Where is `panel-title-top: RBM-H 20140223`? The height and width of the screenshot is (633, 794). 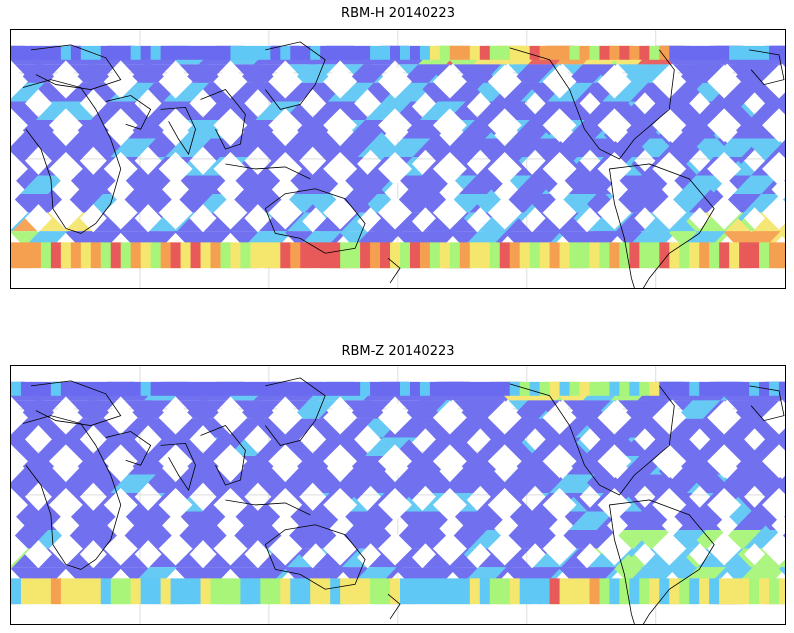 panel-title-top: RBM-H 20140223 is located at coordinates (398, 13).